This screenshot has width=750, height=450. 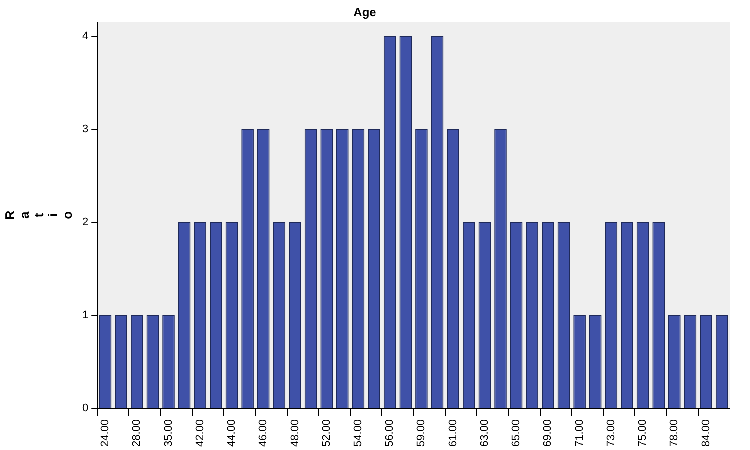 What do you see at coordinates (264, 433) in the screenshot?
I see `x-tick-label: 46.00` at bounding box center [264, 433].